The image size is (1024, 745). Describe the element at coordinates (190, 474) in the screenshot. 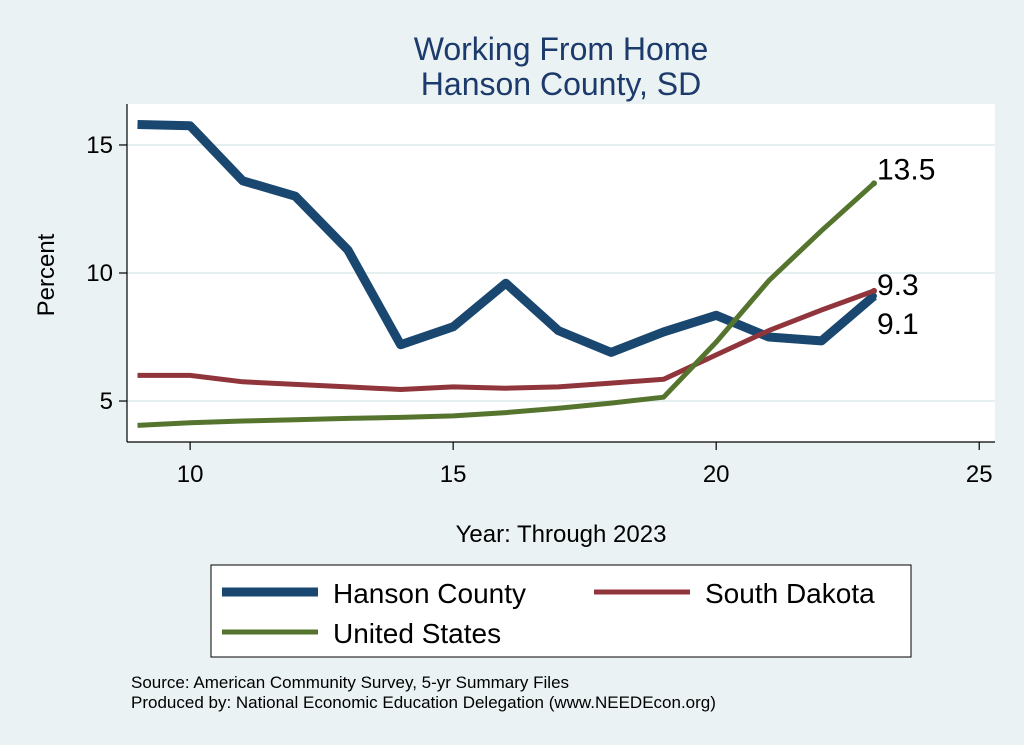

I see `x-tick-label-10: 10` at that location.